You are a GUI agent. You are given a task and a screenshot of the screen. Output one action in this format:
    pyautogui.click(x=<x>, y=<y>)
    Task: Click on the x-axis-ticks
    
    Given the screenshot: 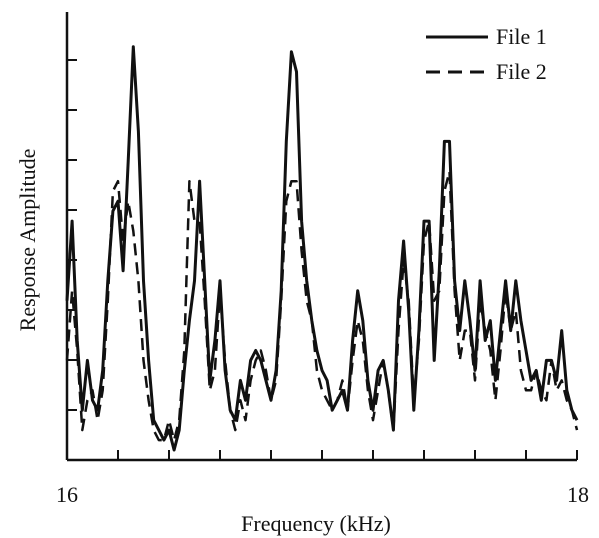 What is the action you would take?
    pyautogui.click(x=347, y=455)
    